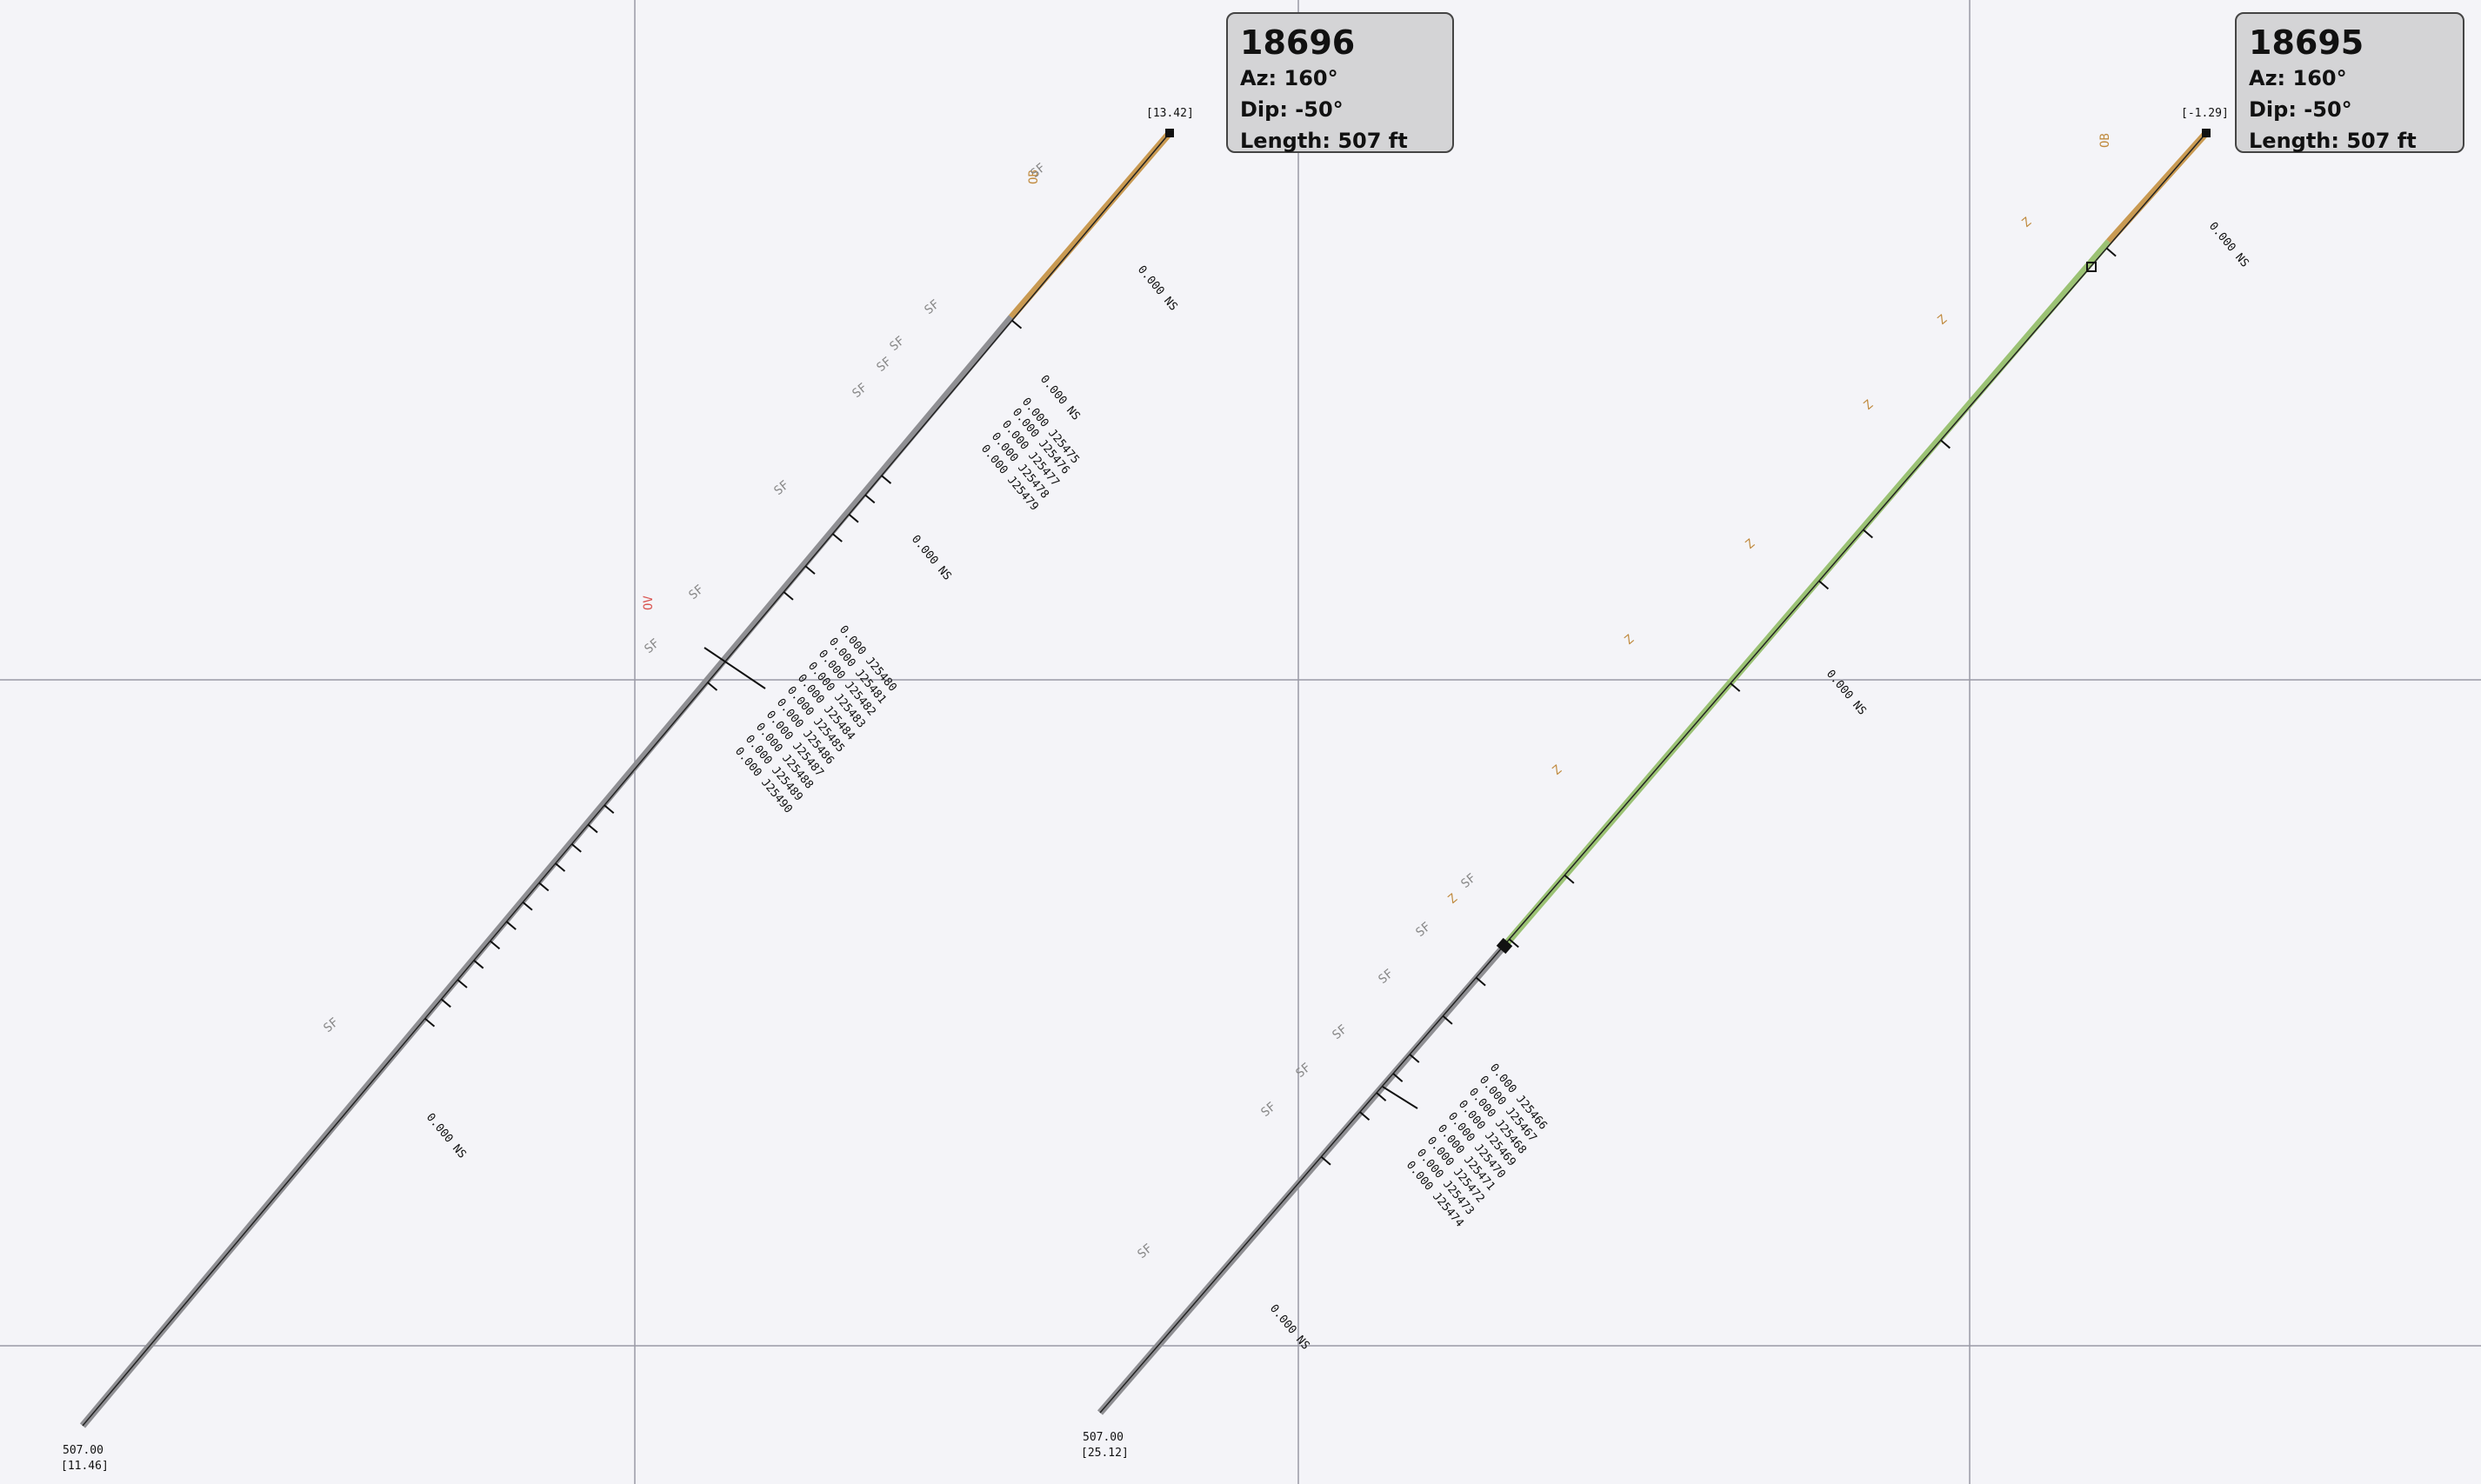 The width and height of the screenshot is (2481, 1484). What do you see at coordinates (2349, 82) in the screenshot?
I see `hole-info-box-18695: 18695 Az: 160° Dip: -50° Length: 507 ft` at bounding box center [2349, 82].